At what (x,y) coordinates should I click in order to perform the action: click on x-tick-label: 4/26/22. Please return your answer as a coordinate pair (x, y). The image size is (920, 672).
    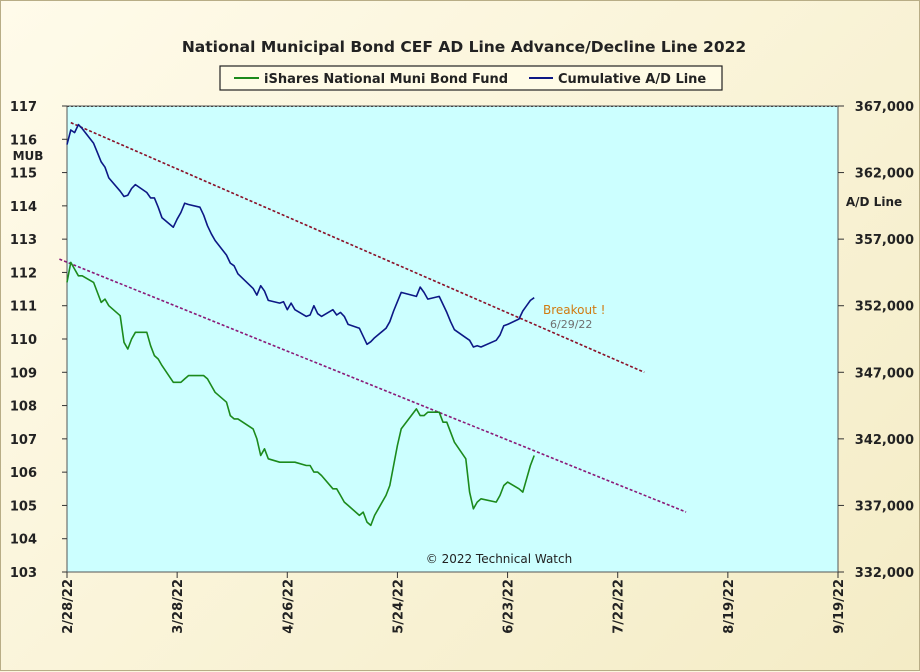
    Looking at the image, I should click on (288, 606).